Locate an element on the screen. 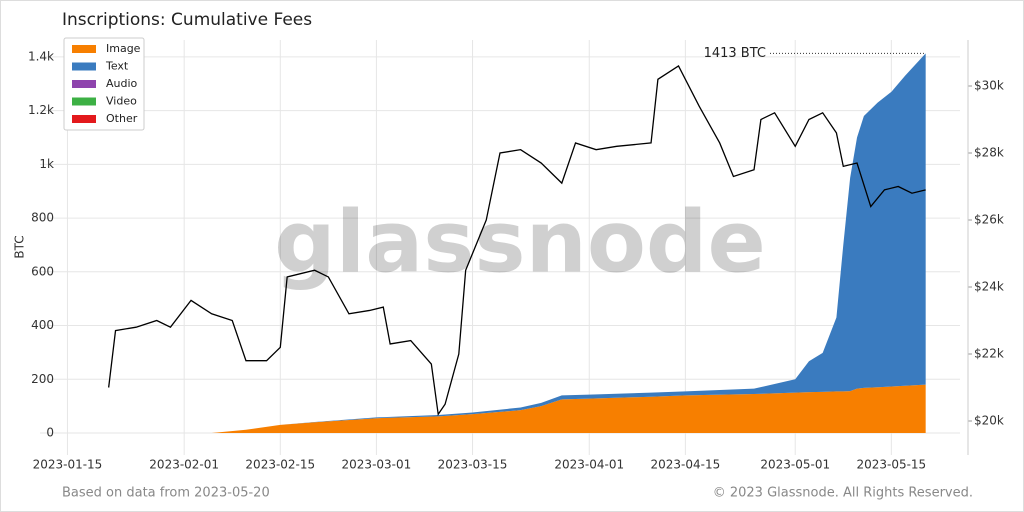  x-tick-label: 2023-03-01 is located at coordinates (377, 465).